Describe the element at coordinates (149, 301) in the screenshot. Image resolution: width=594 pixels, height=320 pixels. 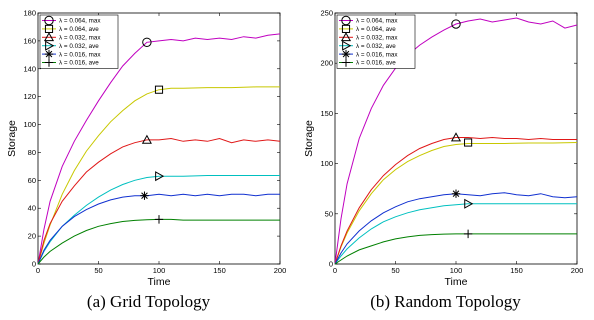
I see `figure-caption: (a) Grid Topology` at that location.